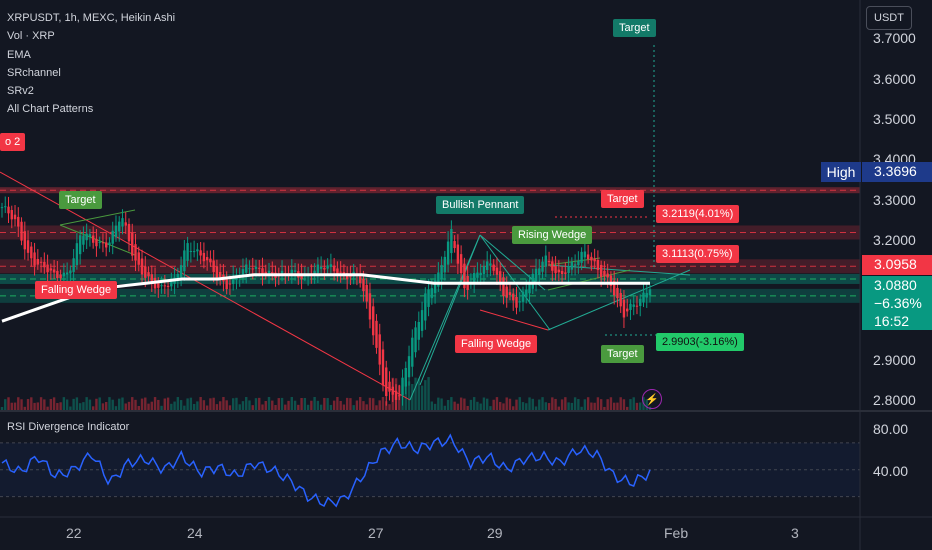 This screenshot has height=550, width=932. Describe the element at coordinates (31, 36) in the screenshot. I see `legend-line-vol: Vol · XRP` at that location.